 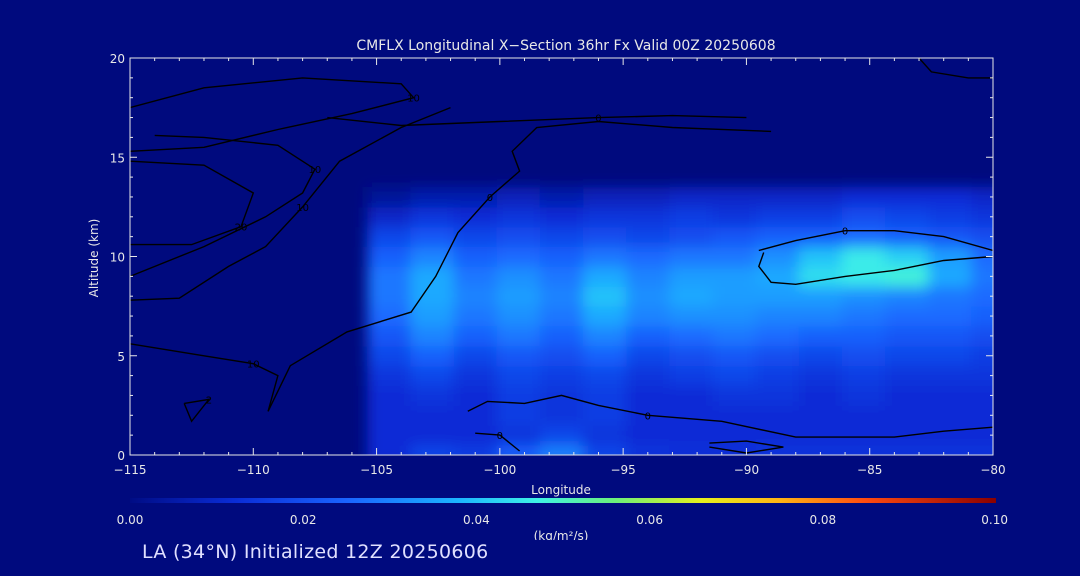 I want to click on y-tick-label: 15, so click(x=117, y=158).